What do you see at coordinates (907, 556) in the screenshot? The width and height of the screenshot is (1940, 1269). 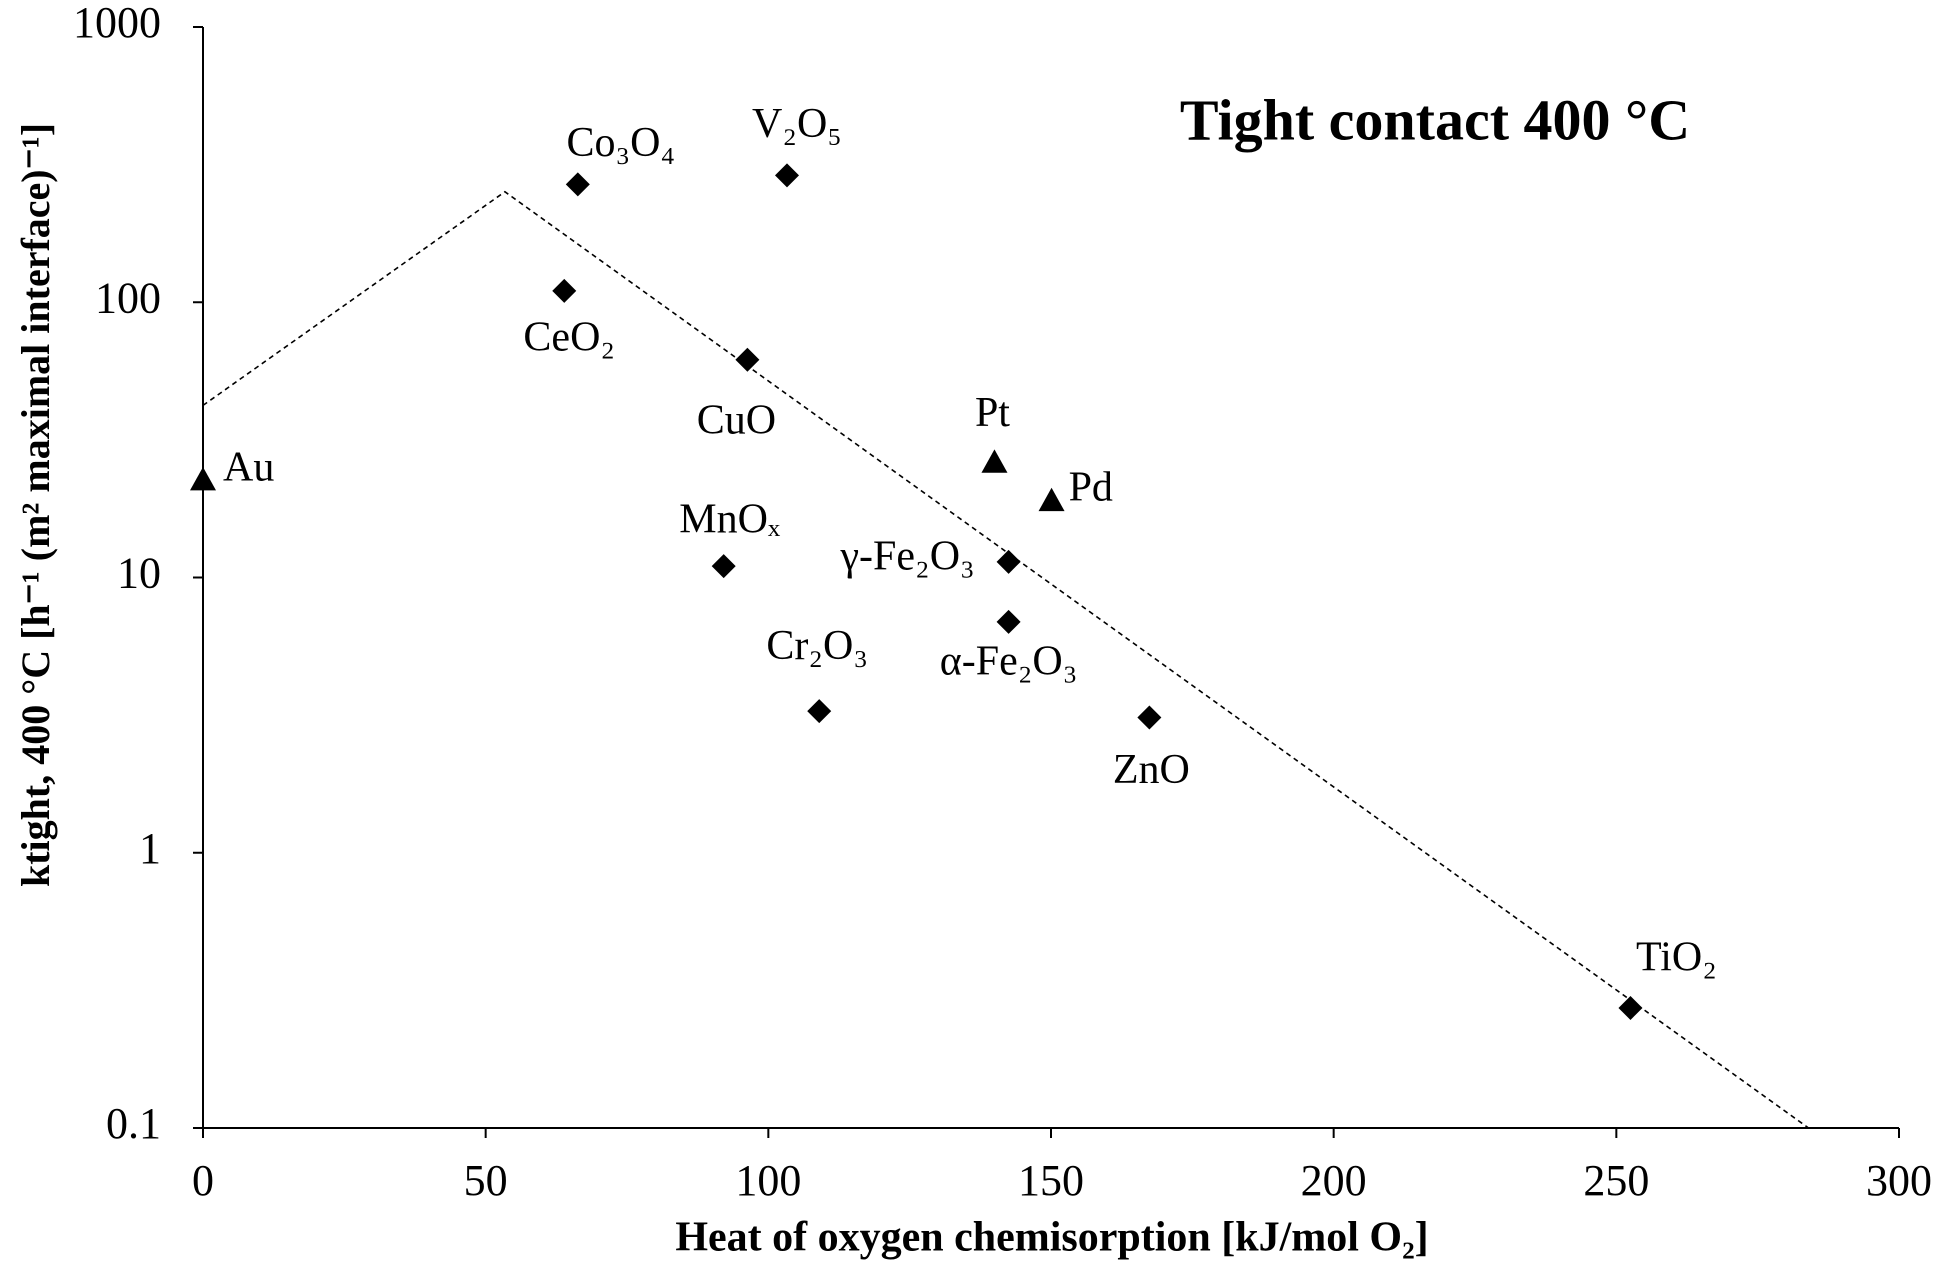 I see `point-label: γ-Fe₂O₃` at bounding box center [907, 556].